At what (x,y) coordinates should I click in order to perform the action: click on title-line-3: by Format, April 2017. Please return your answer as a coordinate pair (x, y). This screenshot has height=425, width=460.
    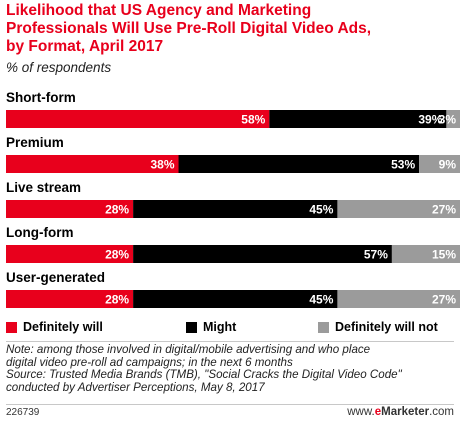
    Looking at the image, I should click on (85, 46).